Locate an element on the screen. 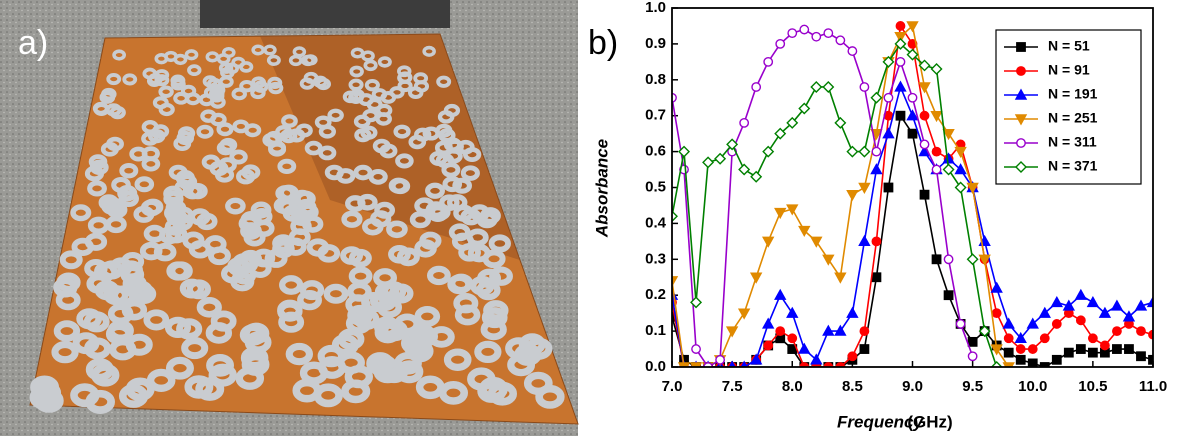 The width and height of the screenshot is (1181, 441). legend-label: N = 51 is located at coordinates (1069, 46).